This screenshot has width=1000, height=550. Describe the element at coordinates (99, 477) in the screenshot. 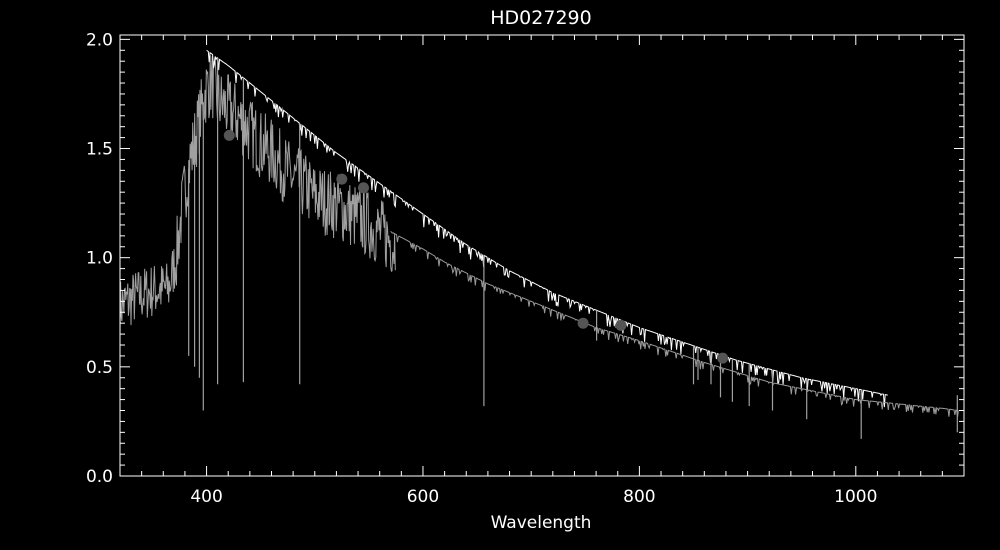

I see `y-tick-label: 0.0` at that location.